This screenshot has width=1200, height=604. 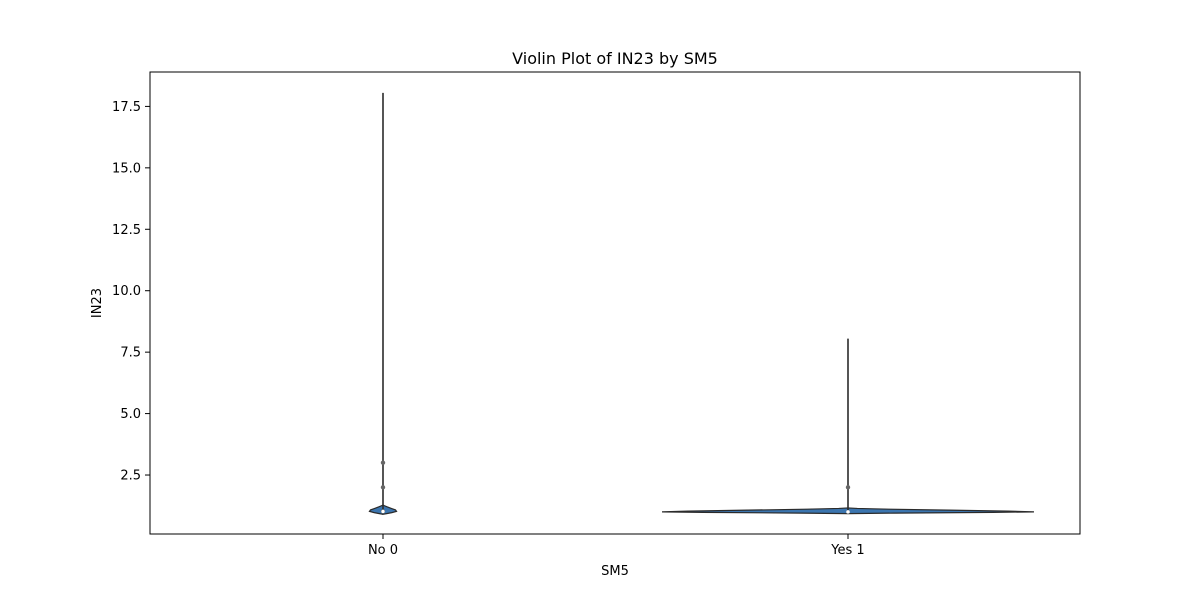 What do you see at coordinates (847, 550) in the screenshot?
I see `x-tick-label: Yes 1` at bounding box center [847, 550].